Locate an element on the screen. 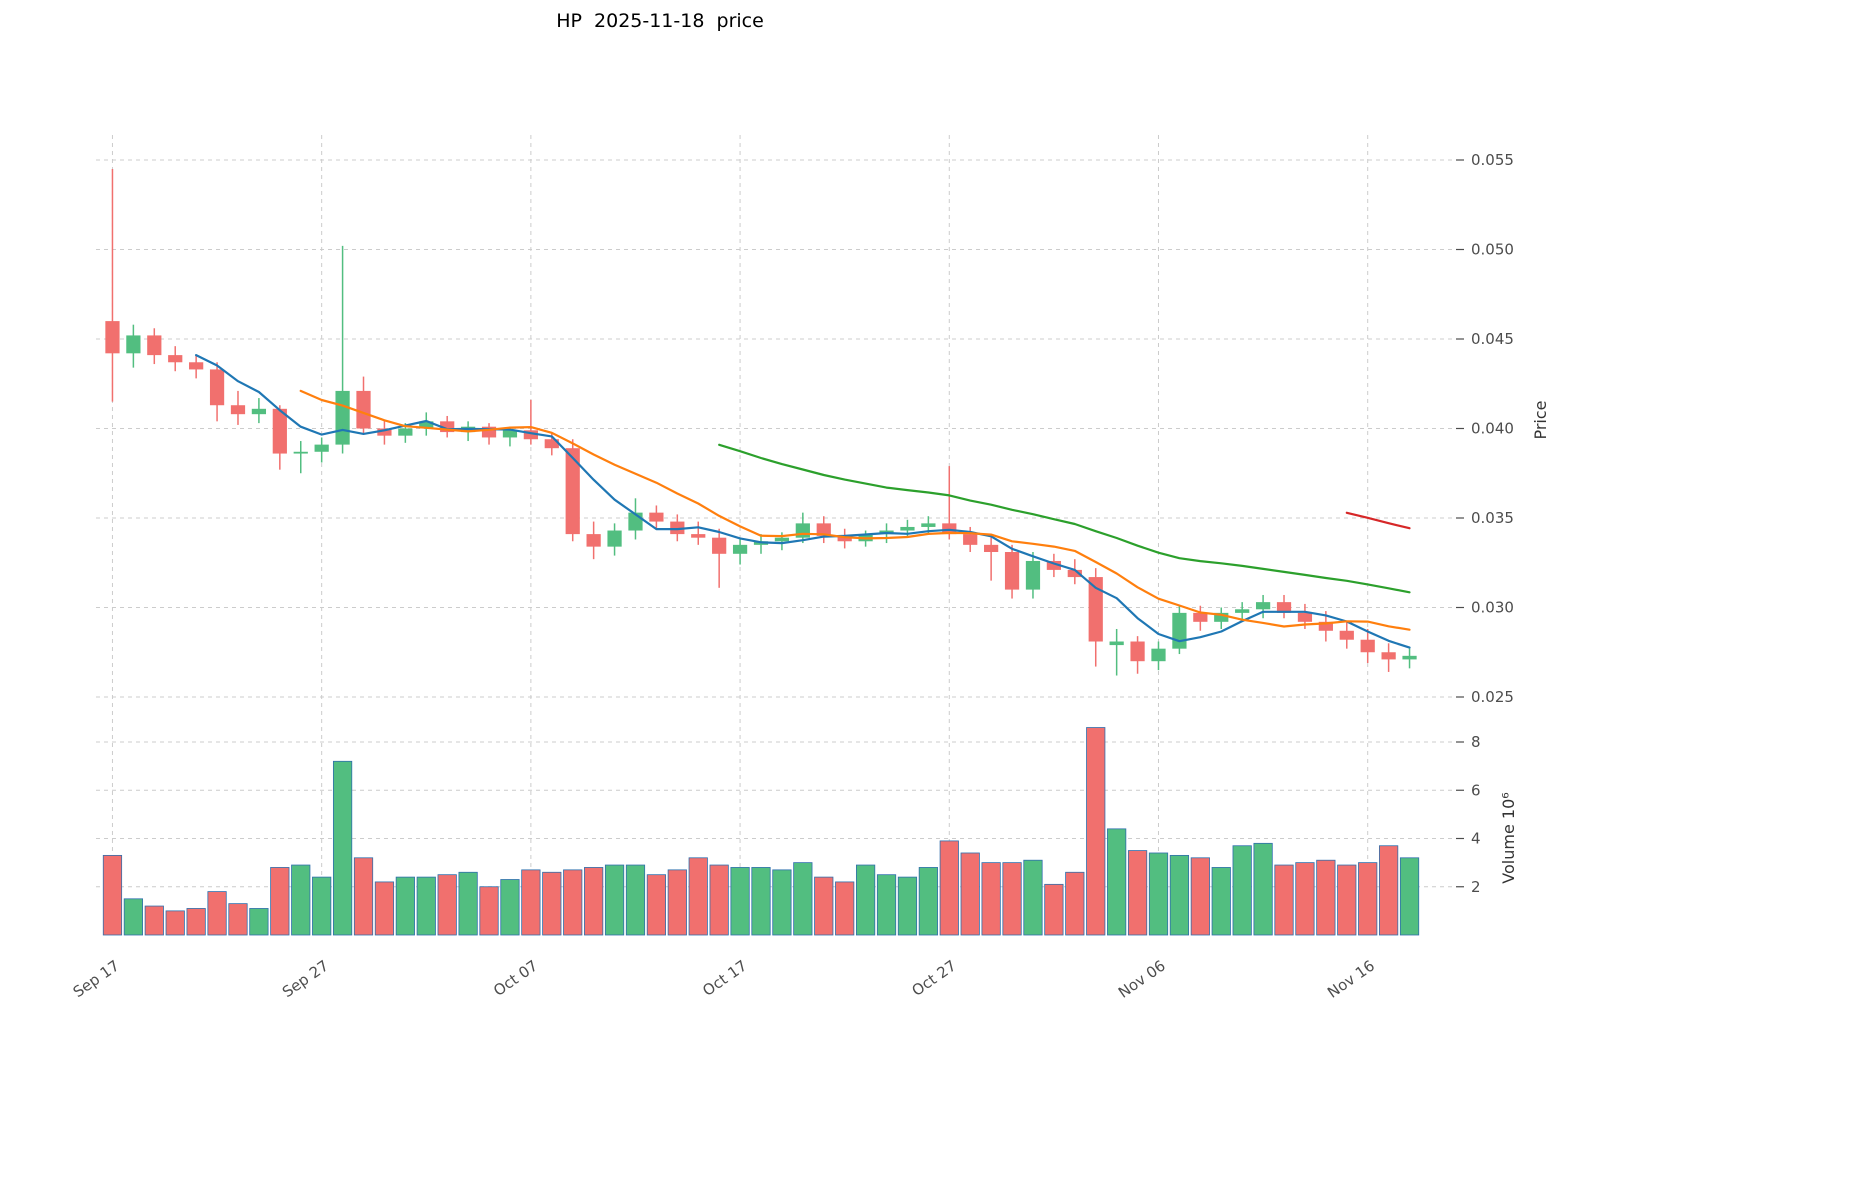 The image size is (1860, 1202). price-tick-label: 0.035 is located at coordinates (1492, 518).